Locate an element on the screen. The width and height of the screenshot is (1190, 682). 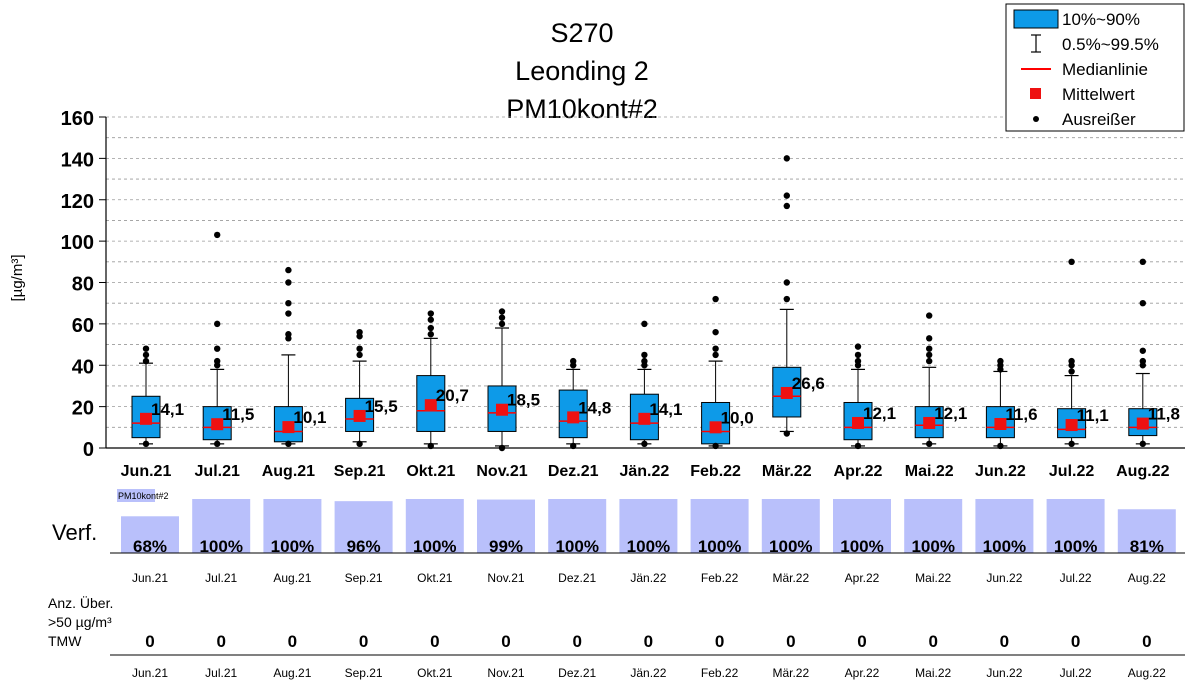
legend-box-swatch is located at coordinates (1036, 19).